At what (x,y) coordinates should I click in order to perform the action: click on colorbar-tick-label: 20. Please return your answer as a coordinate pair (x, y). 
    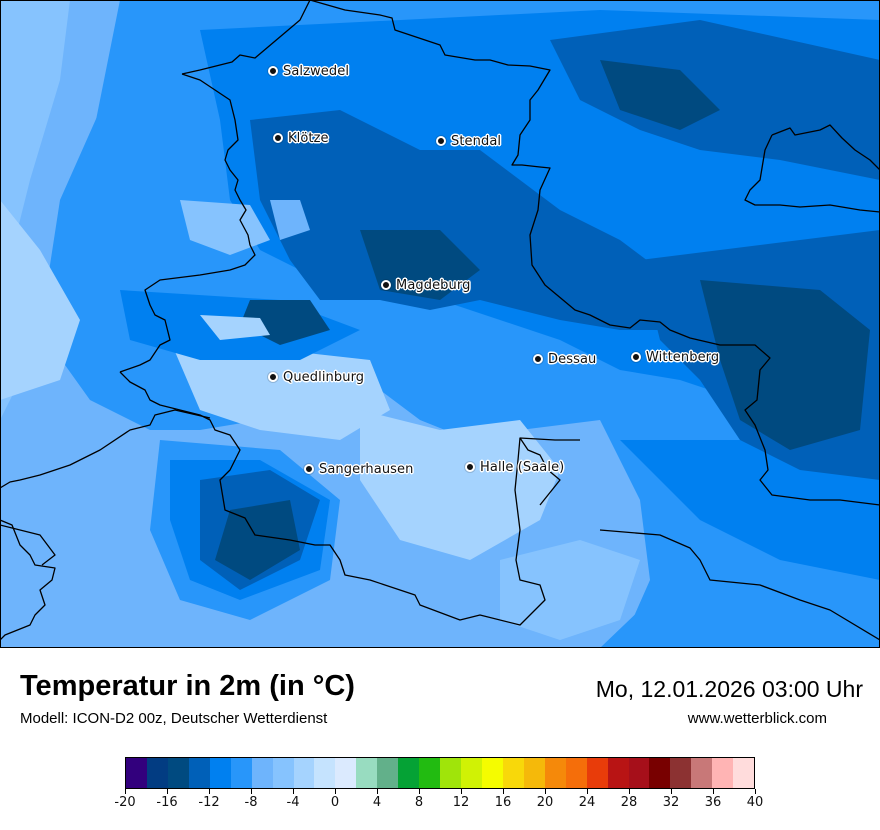
    Looking at the image, I should click on (545, 802).